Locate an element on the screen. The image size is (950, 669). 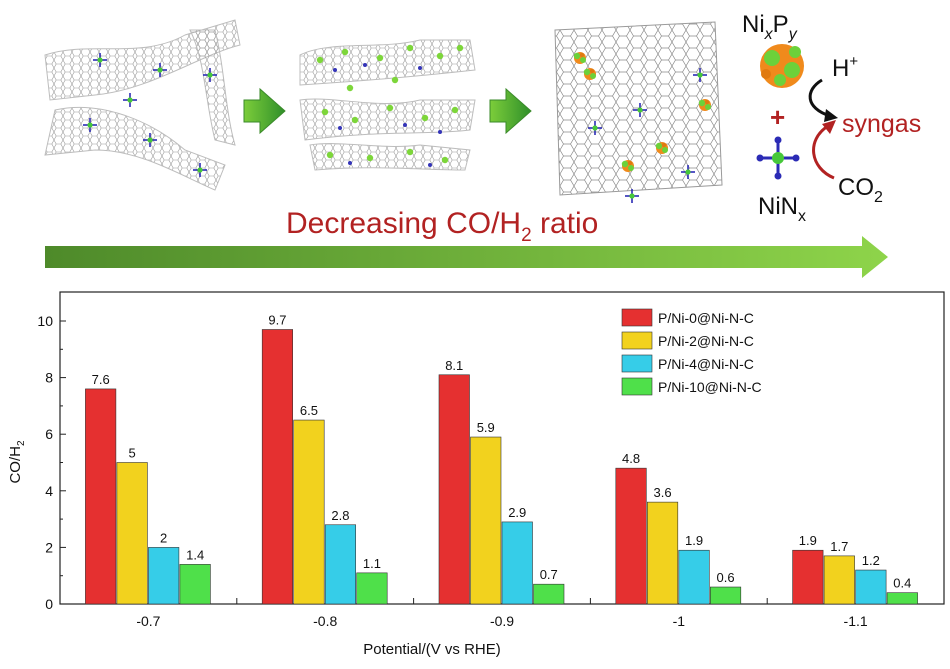
bar-value-label: 2.9 is located at coordinates (517, 512).